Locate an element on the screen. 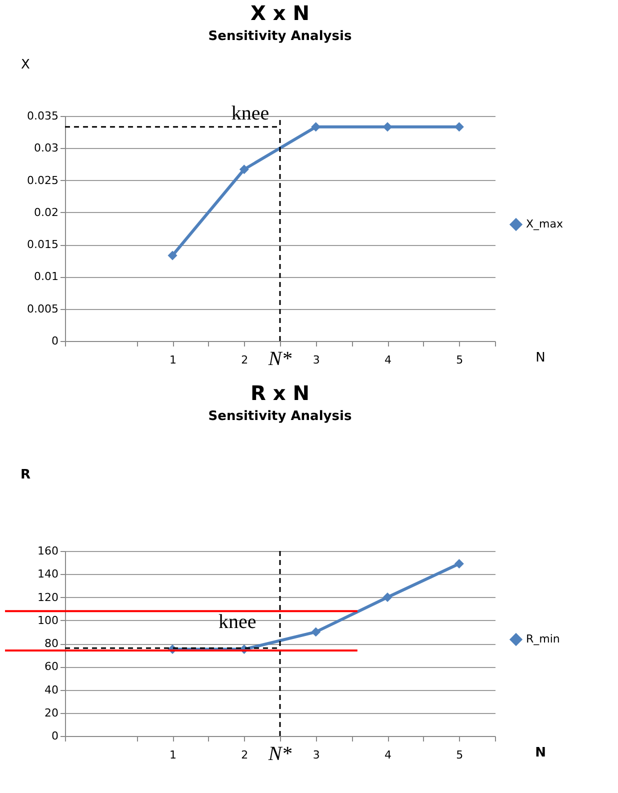  y-tick-label: 0.025 is located at coordinates (42, 180).